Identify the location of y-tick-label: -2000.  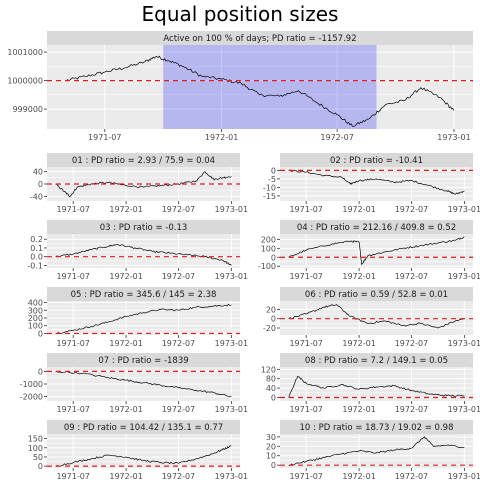
(31, 397).